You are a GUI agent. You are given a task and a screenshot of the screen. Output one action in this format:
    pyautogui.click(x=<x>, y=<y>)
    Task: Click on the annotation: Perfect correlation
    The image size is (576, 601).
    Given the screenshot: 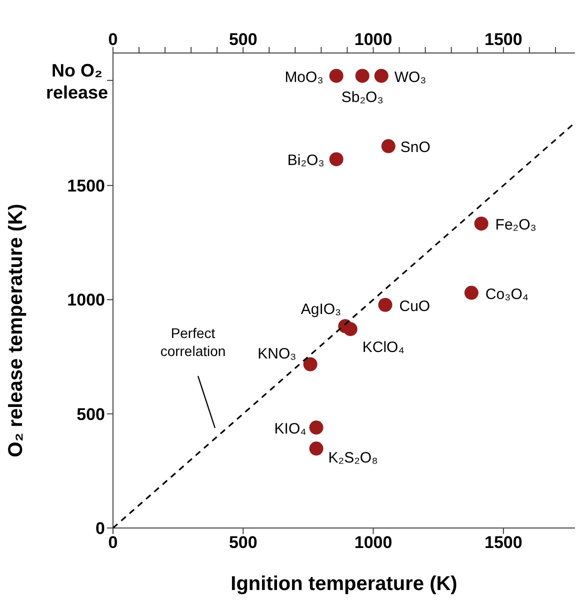 What is the action you would take?
    pyautogui.click(x=193, y=342)
    